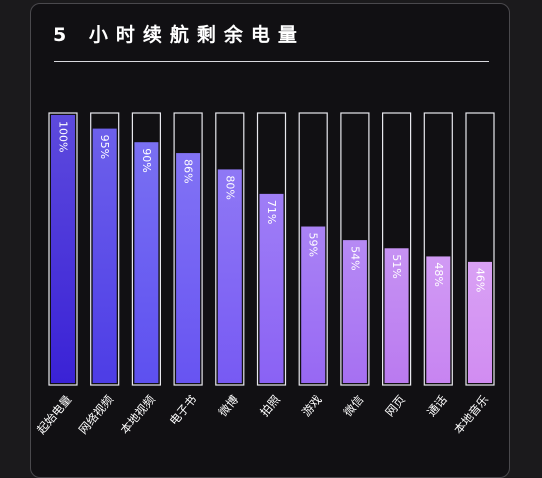 This screenshot has height=478, width=542. What do you see at coordinates (395, 406) in the screenshot?
I see `category-label-8: 网页` at bounding box center [395, 406].